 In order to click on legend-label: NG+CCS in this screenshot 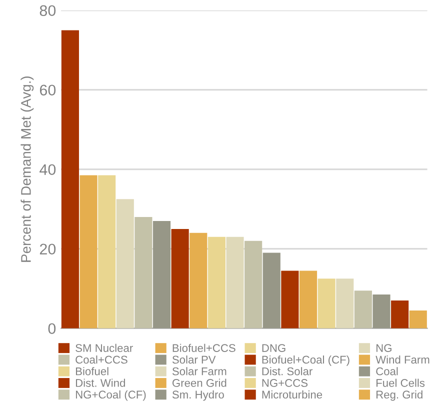, I will do `click(285, 383)`.